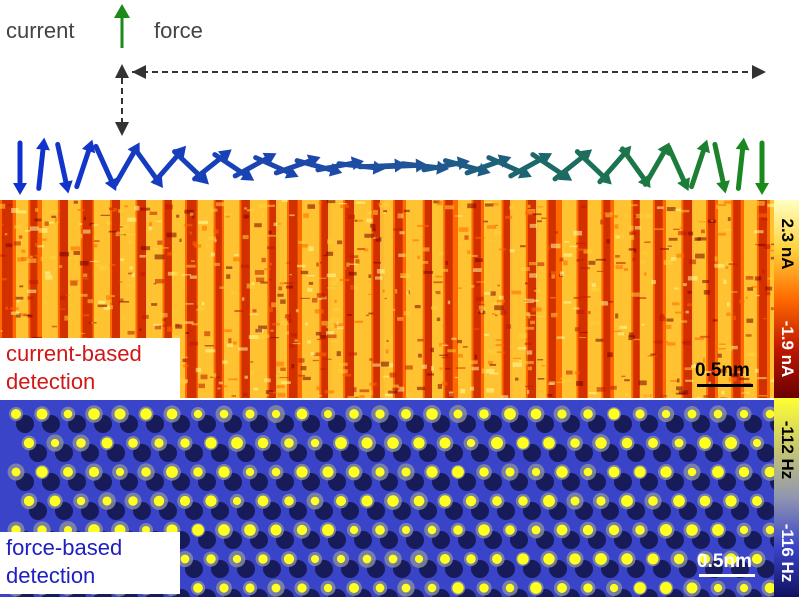  What do you see at coordinates (391, 166) in the screenshot?
I see `spin-spiral-arrows` at bounding box center [391, 166].